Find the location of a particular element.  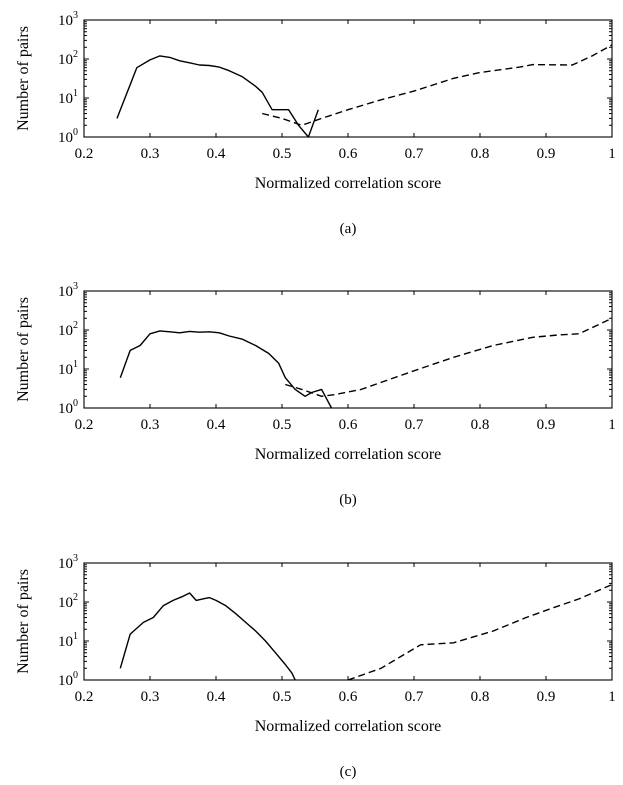

panel-label: (a) is located at coordinates (348, 229).